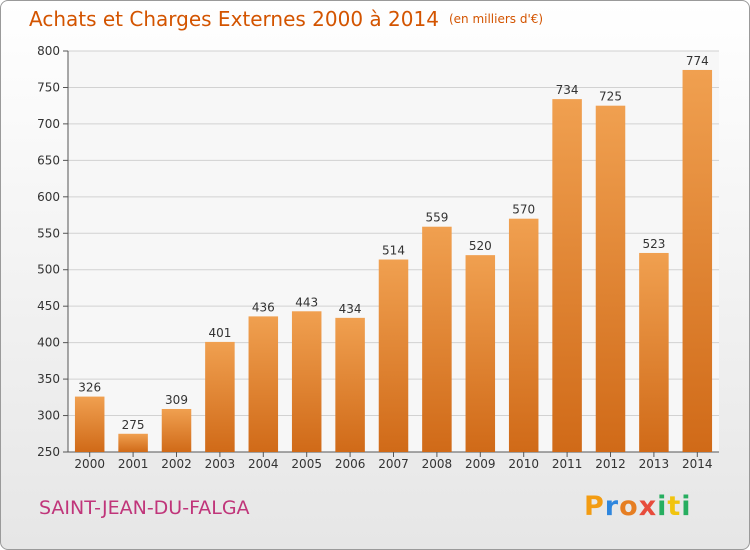 The width and height of the screenshot is (750, 550). What do you see at coordinates (48, 87) in the screenshot?
I see `y-tick-label: 750` at bounding box center [48, 87].